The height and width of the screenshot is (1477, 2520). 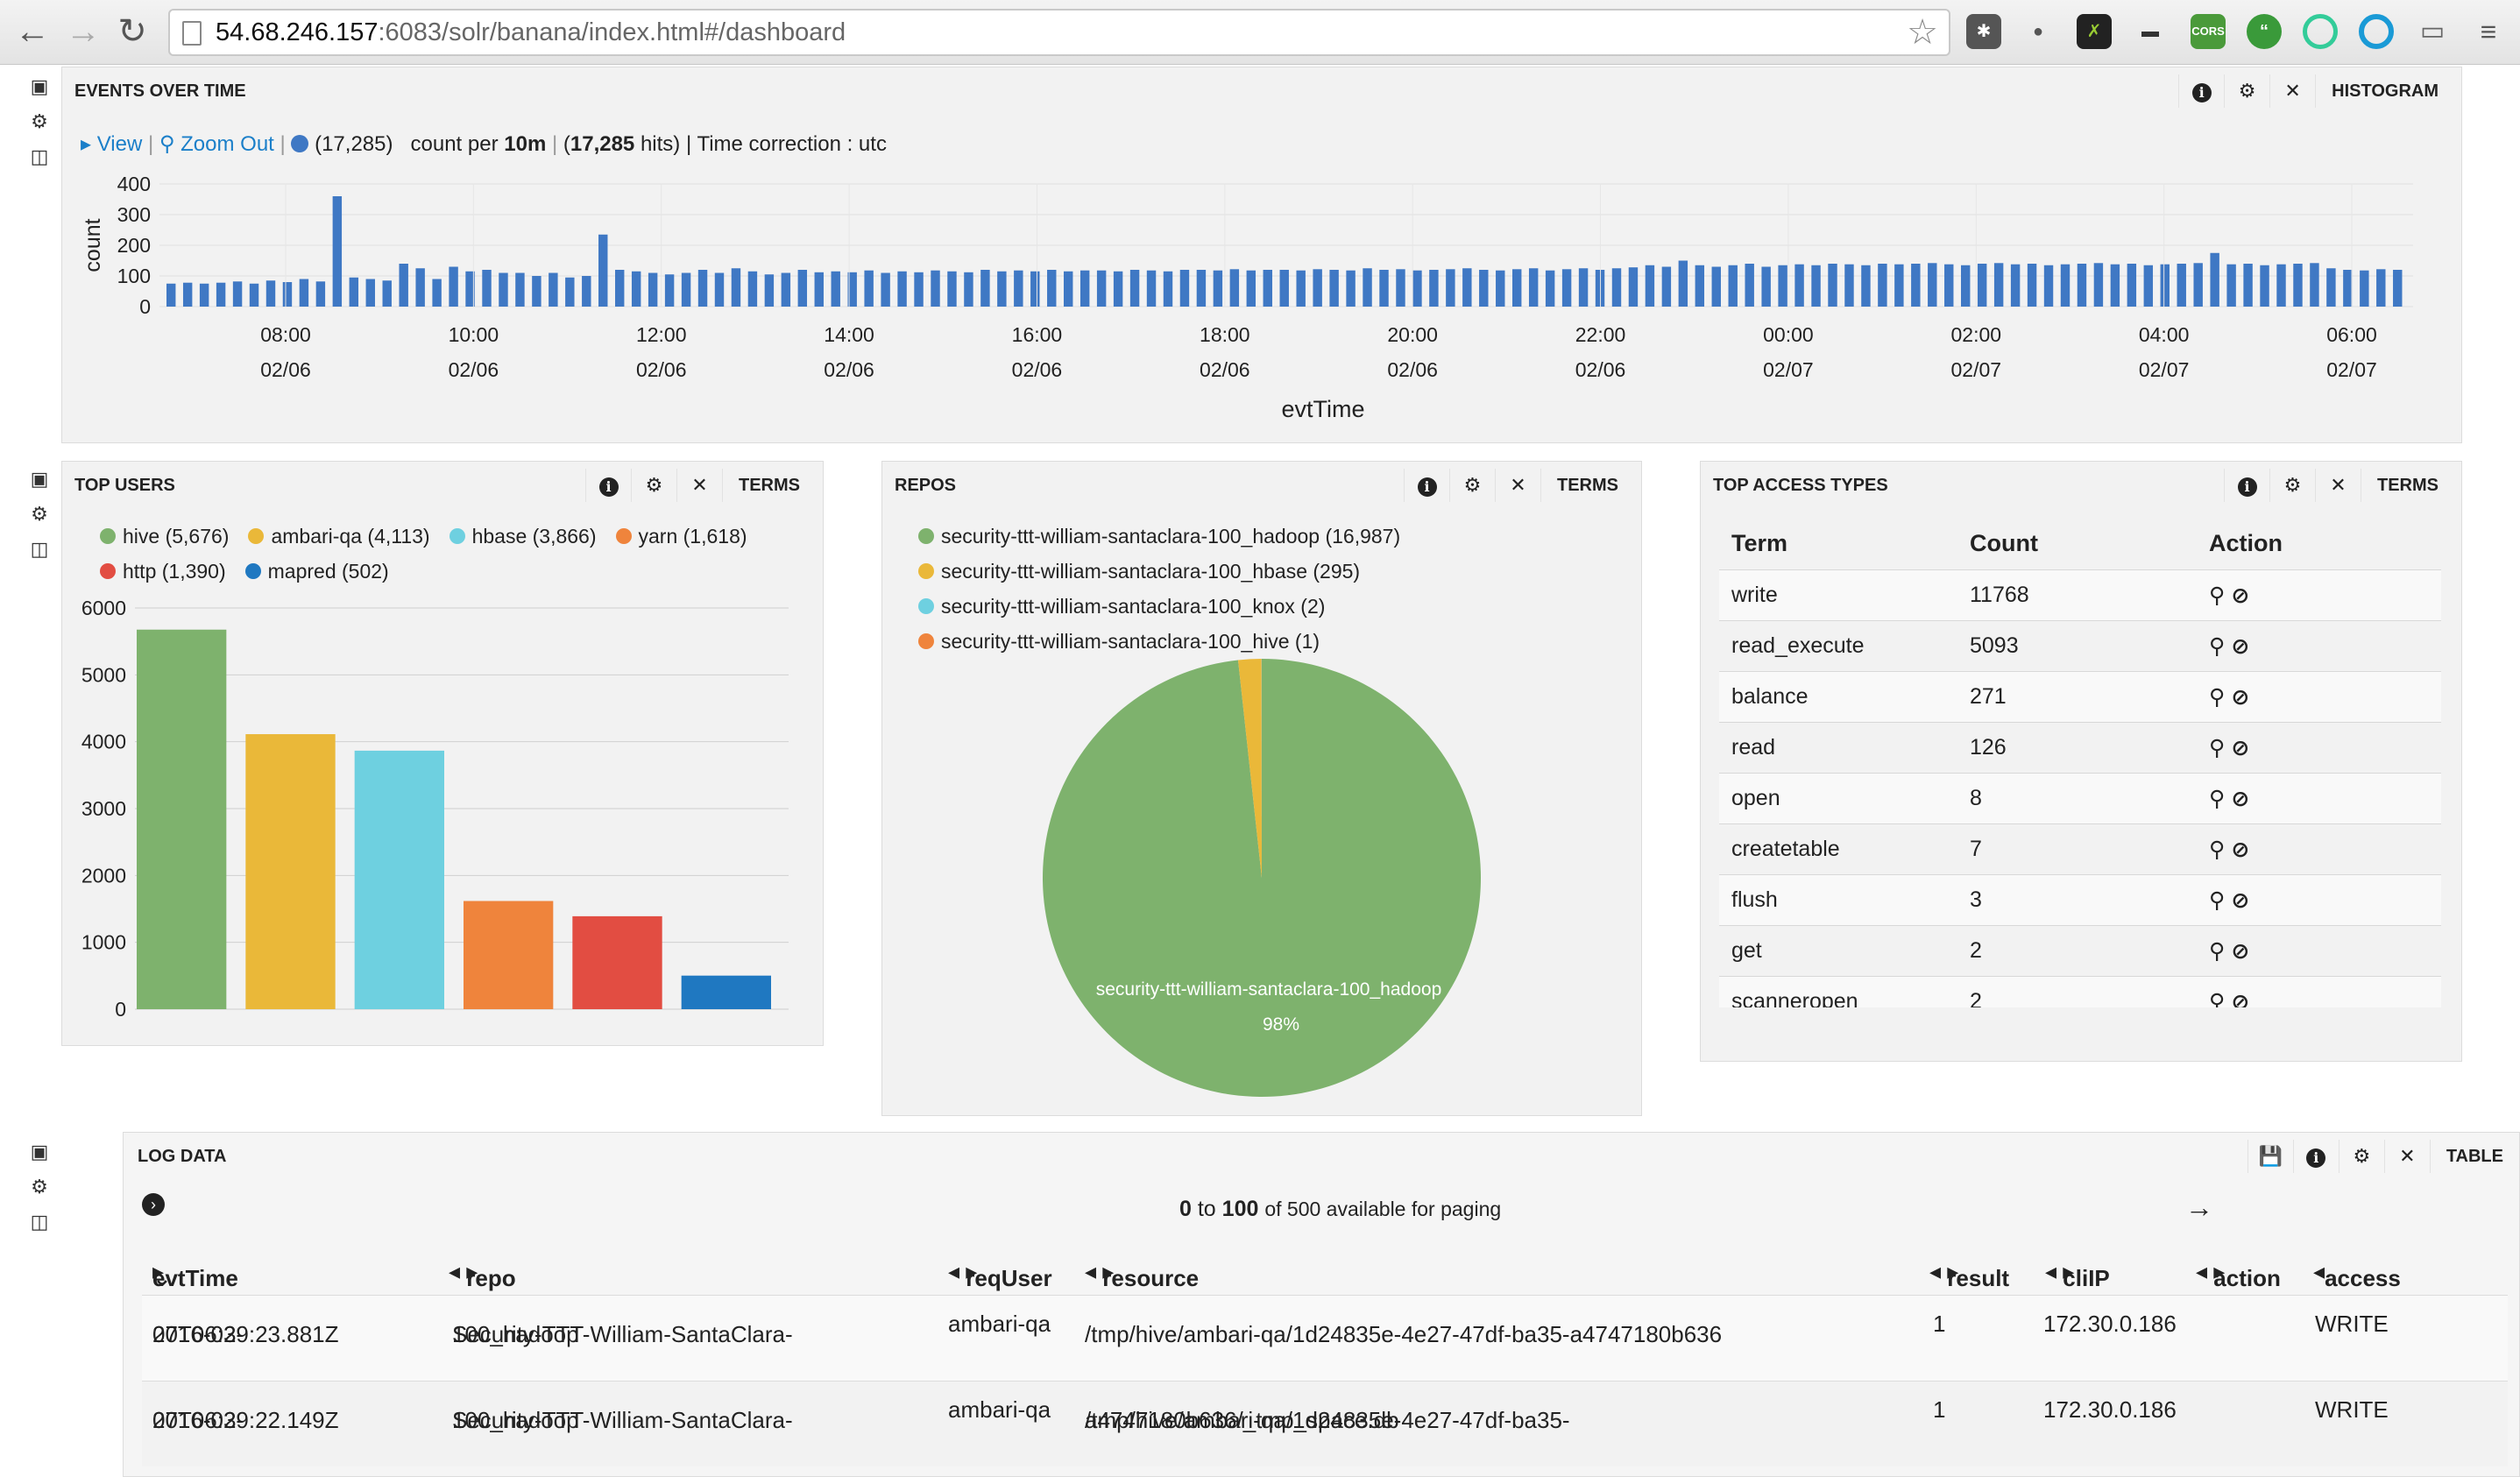 I want to click on forward-arrow-icon: →, so click(x=83, y=31).